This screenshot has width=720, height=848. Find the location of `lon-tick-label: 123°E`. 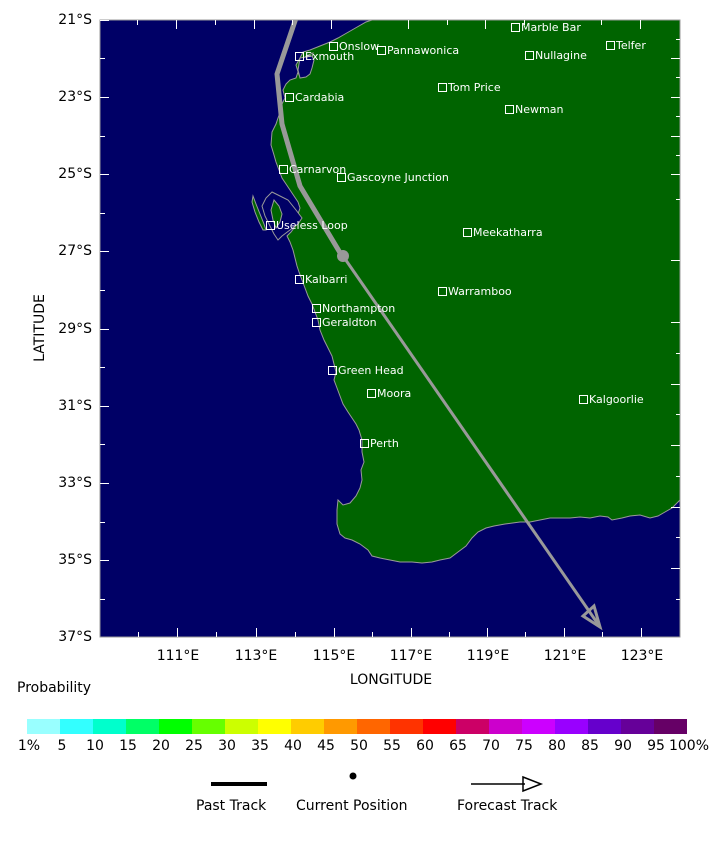

lon-tick-label: 123°E is located at coordinates (642, 656).